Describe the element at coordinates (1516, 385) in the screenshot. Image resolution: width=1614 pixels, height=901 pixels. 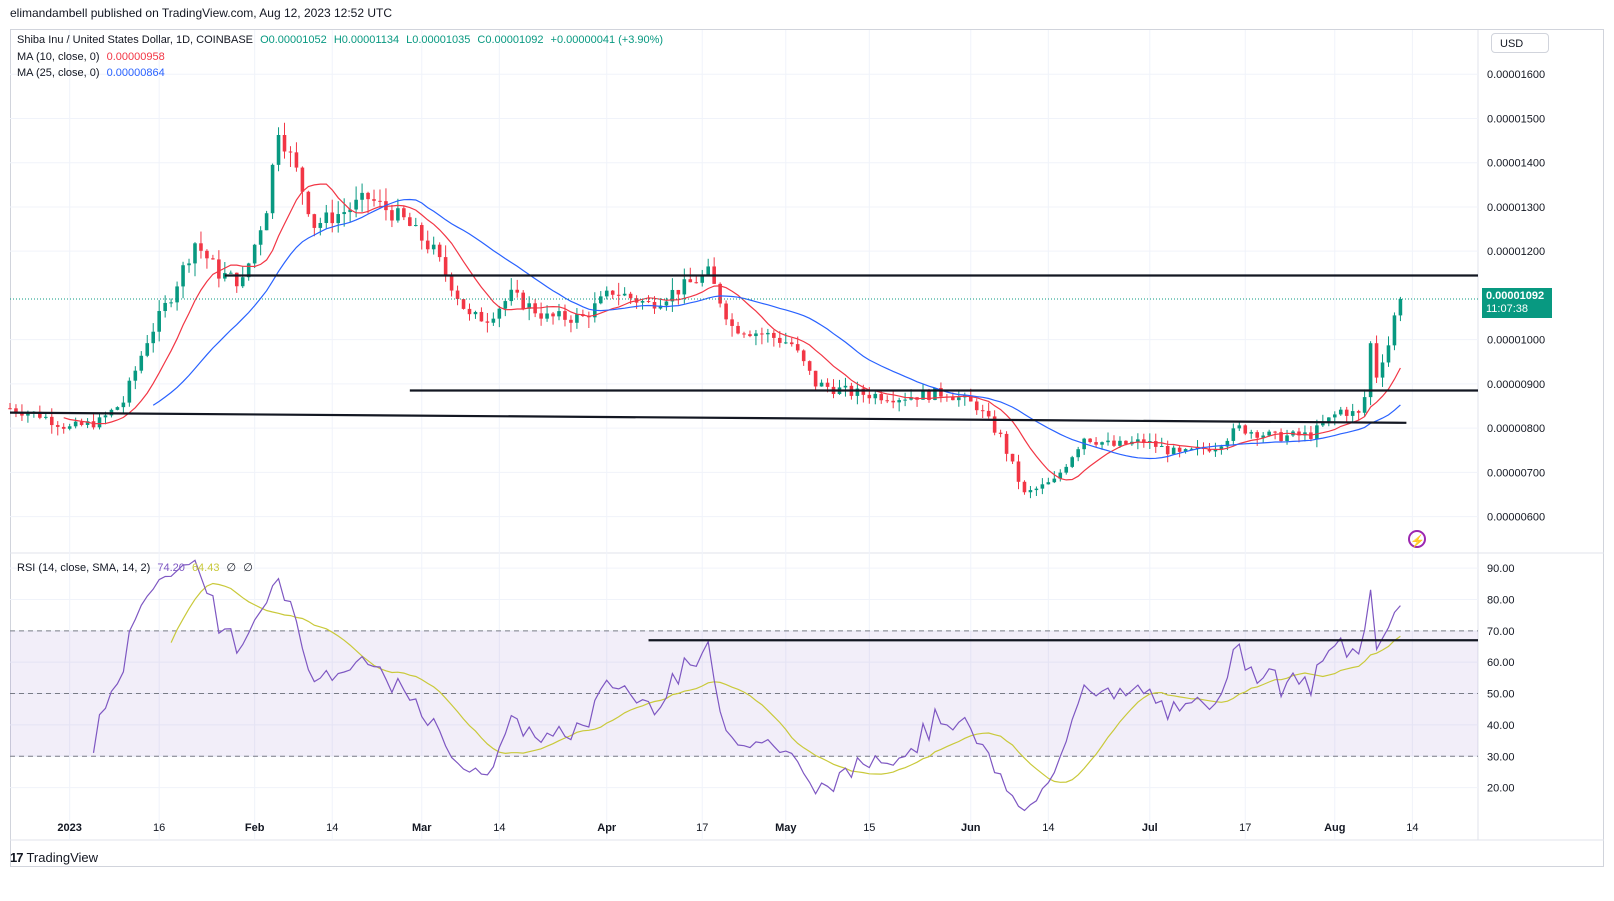
I see `price-tick-label: 0.00000900` at that location.